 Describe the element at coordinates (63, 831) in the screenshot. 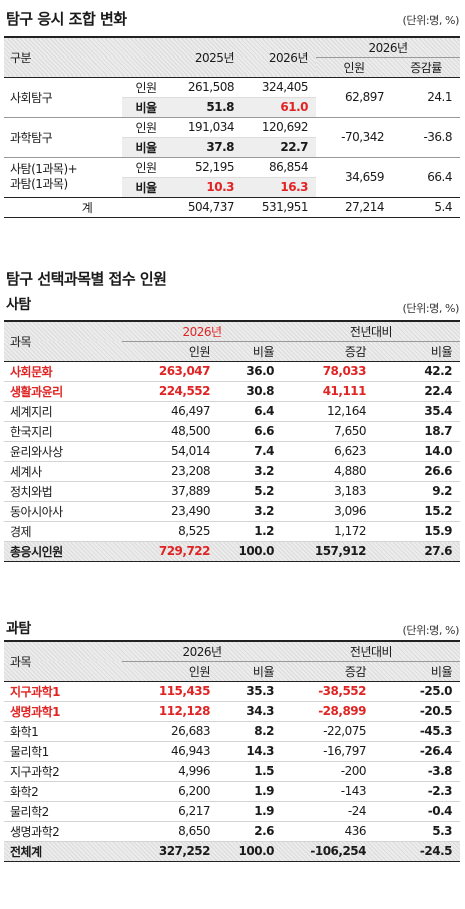

I see `cell-name: 생명과학2` at that location.